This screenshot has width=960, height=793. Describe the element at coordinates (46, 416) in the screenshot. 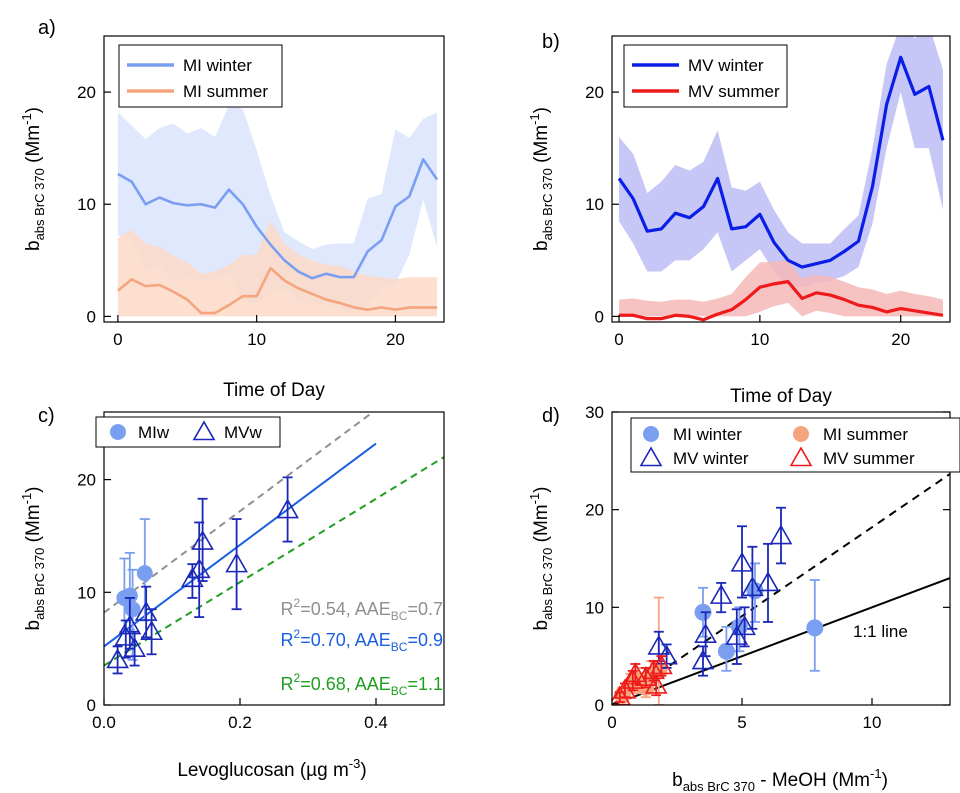

I see `panel-label: c)` at that location.